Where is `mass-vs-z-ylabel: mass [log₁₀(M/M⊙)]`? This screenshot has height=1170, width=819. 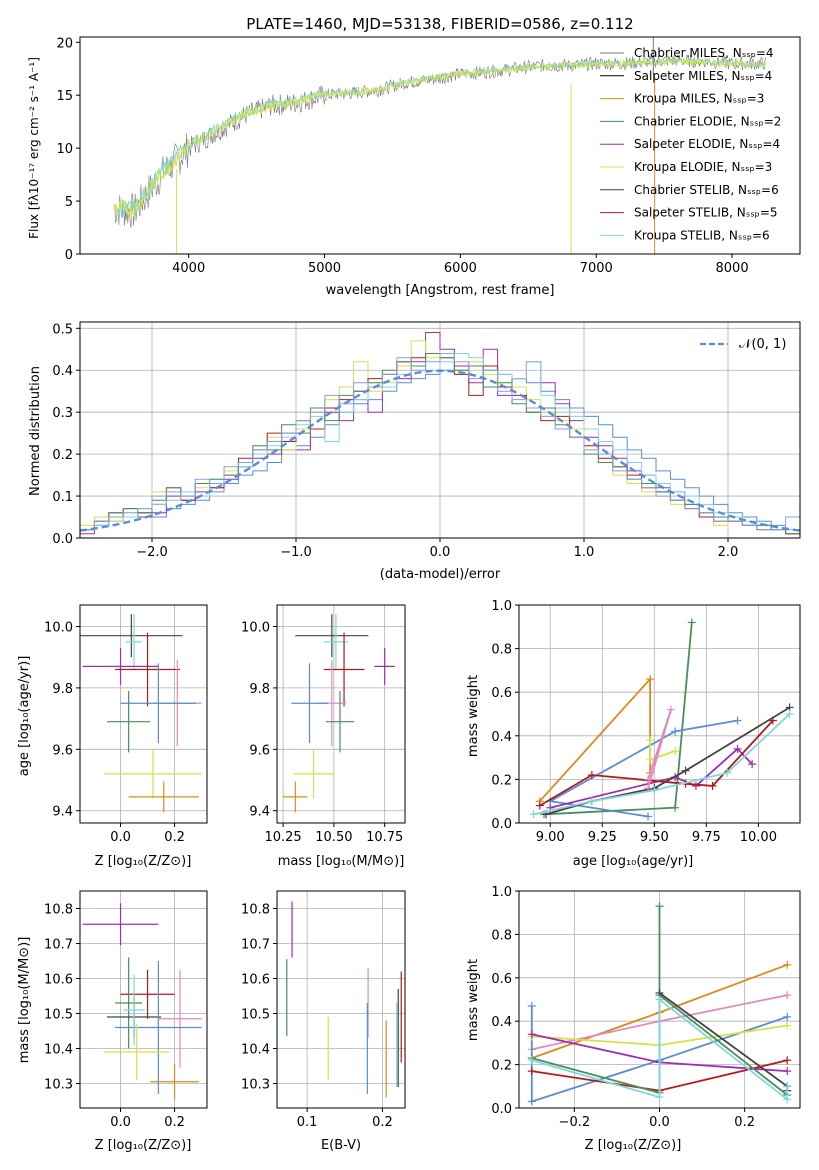
mass-vs-z-ylabel: mass [log₁₀(M/M⊙)] is located at coordinates (24, 1000).